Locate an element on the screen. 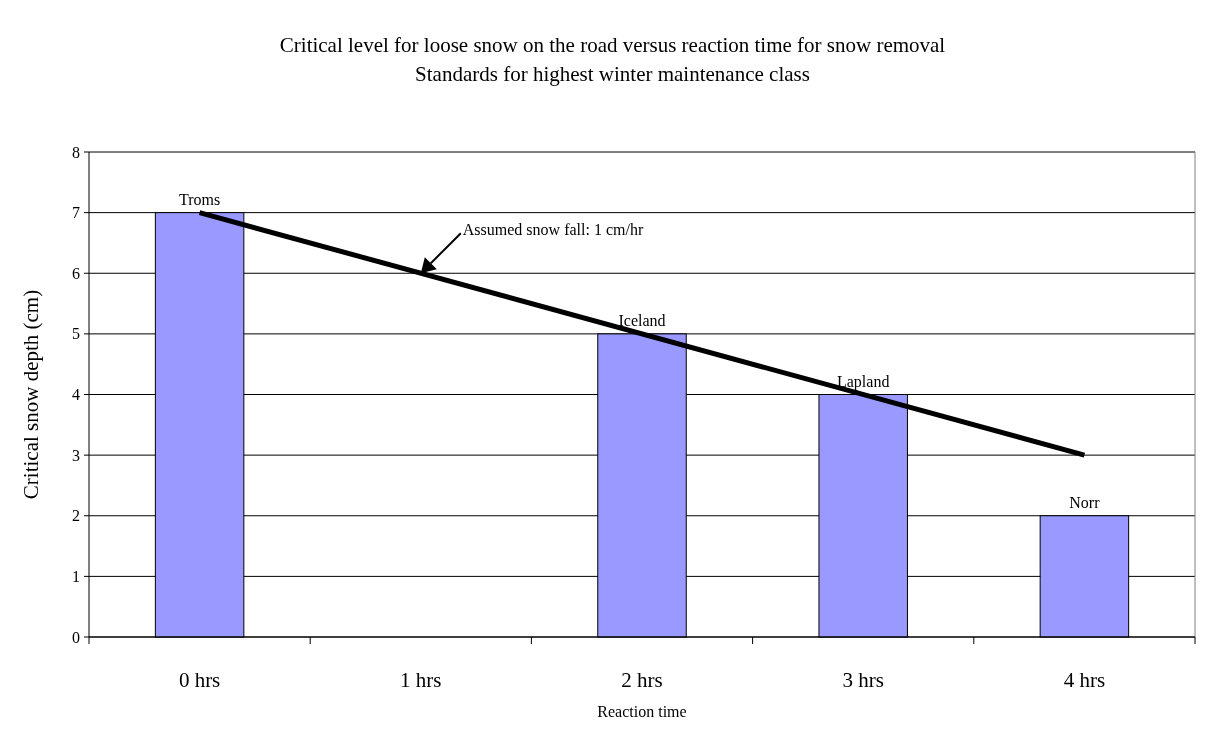  x-tick-label: 3 hrs is located at coordinates (863, 680).